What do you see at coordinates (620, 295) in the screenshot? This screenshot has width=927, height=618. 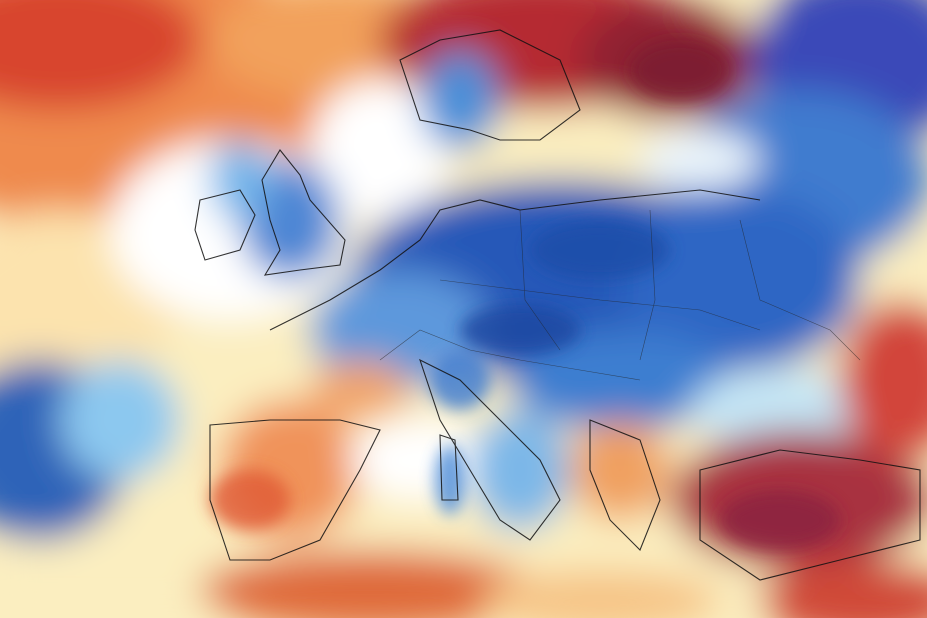 I see `borders` at bounding box center [620, 295].